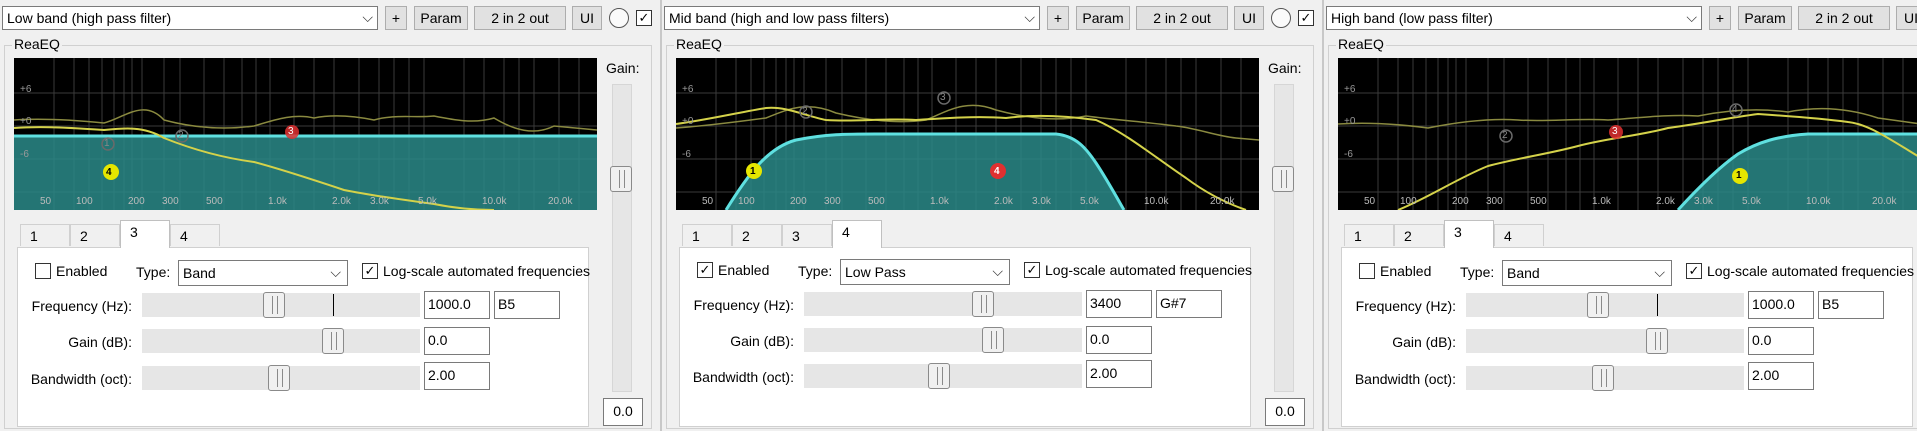  Describe the element at coordinates (254, 168) in the screenshot. I see `spectrum-line` at that location.